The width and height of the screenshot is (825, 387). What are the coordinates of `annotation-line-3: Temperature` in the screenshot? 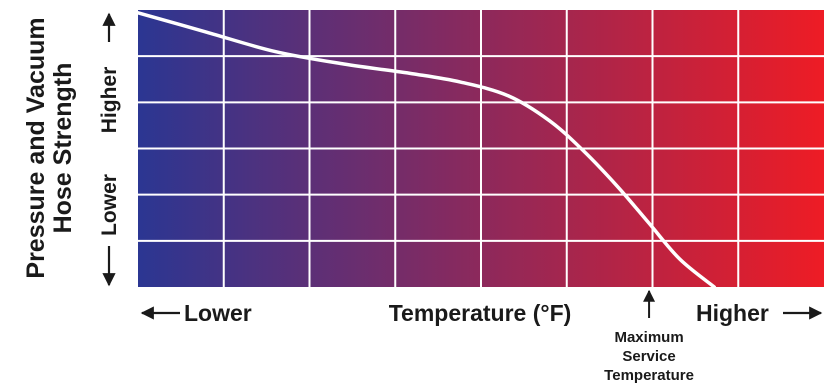 It's located at (649, 375).